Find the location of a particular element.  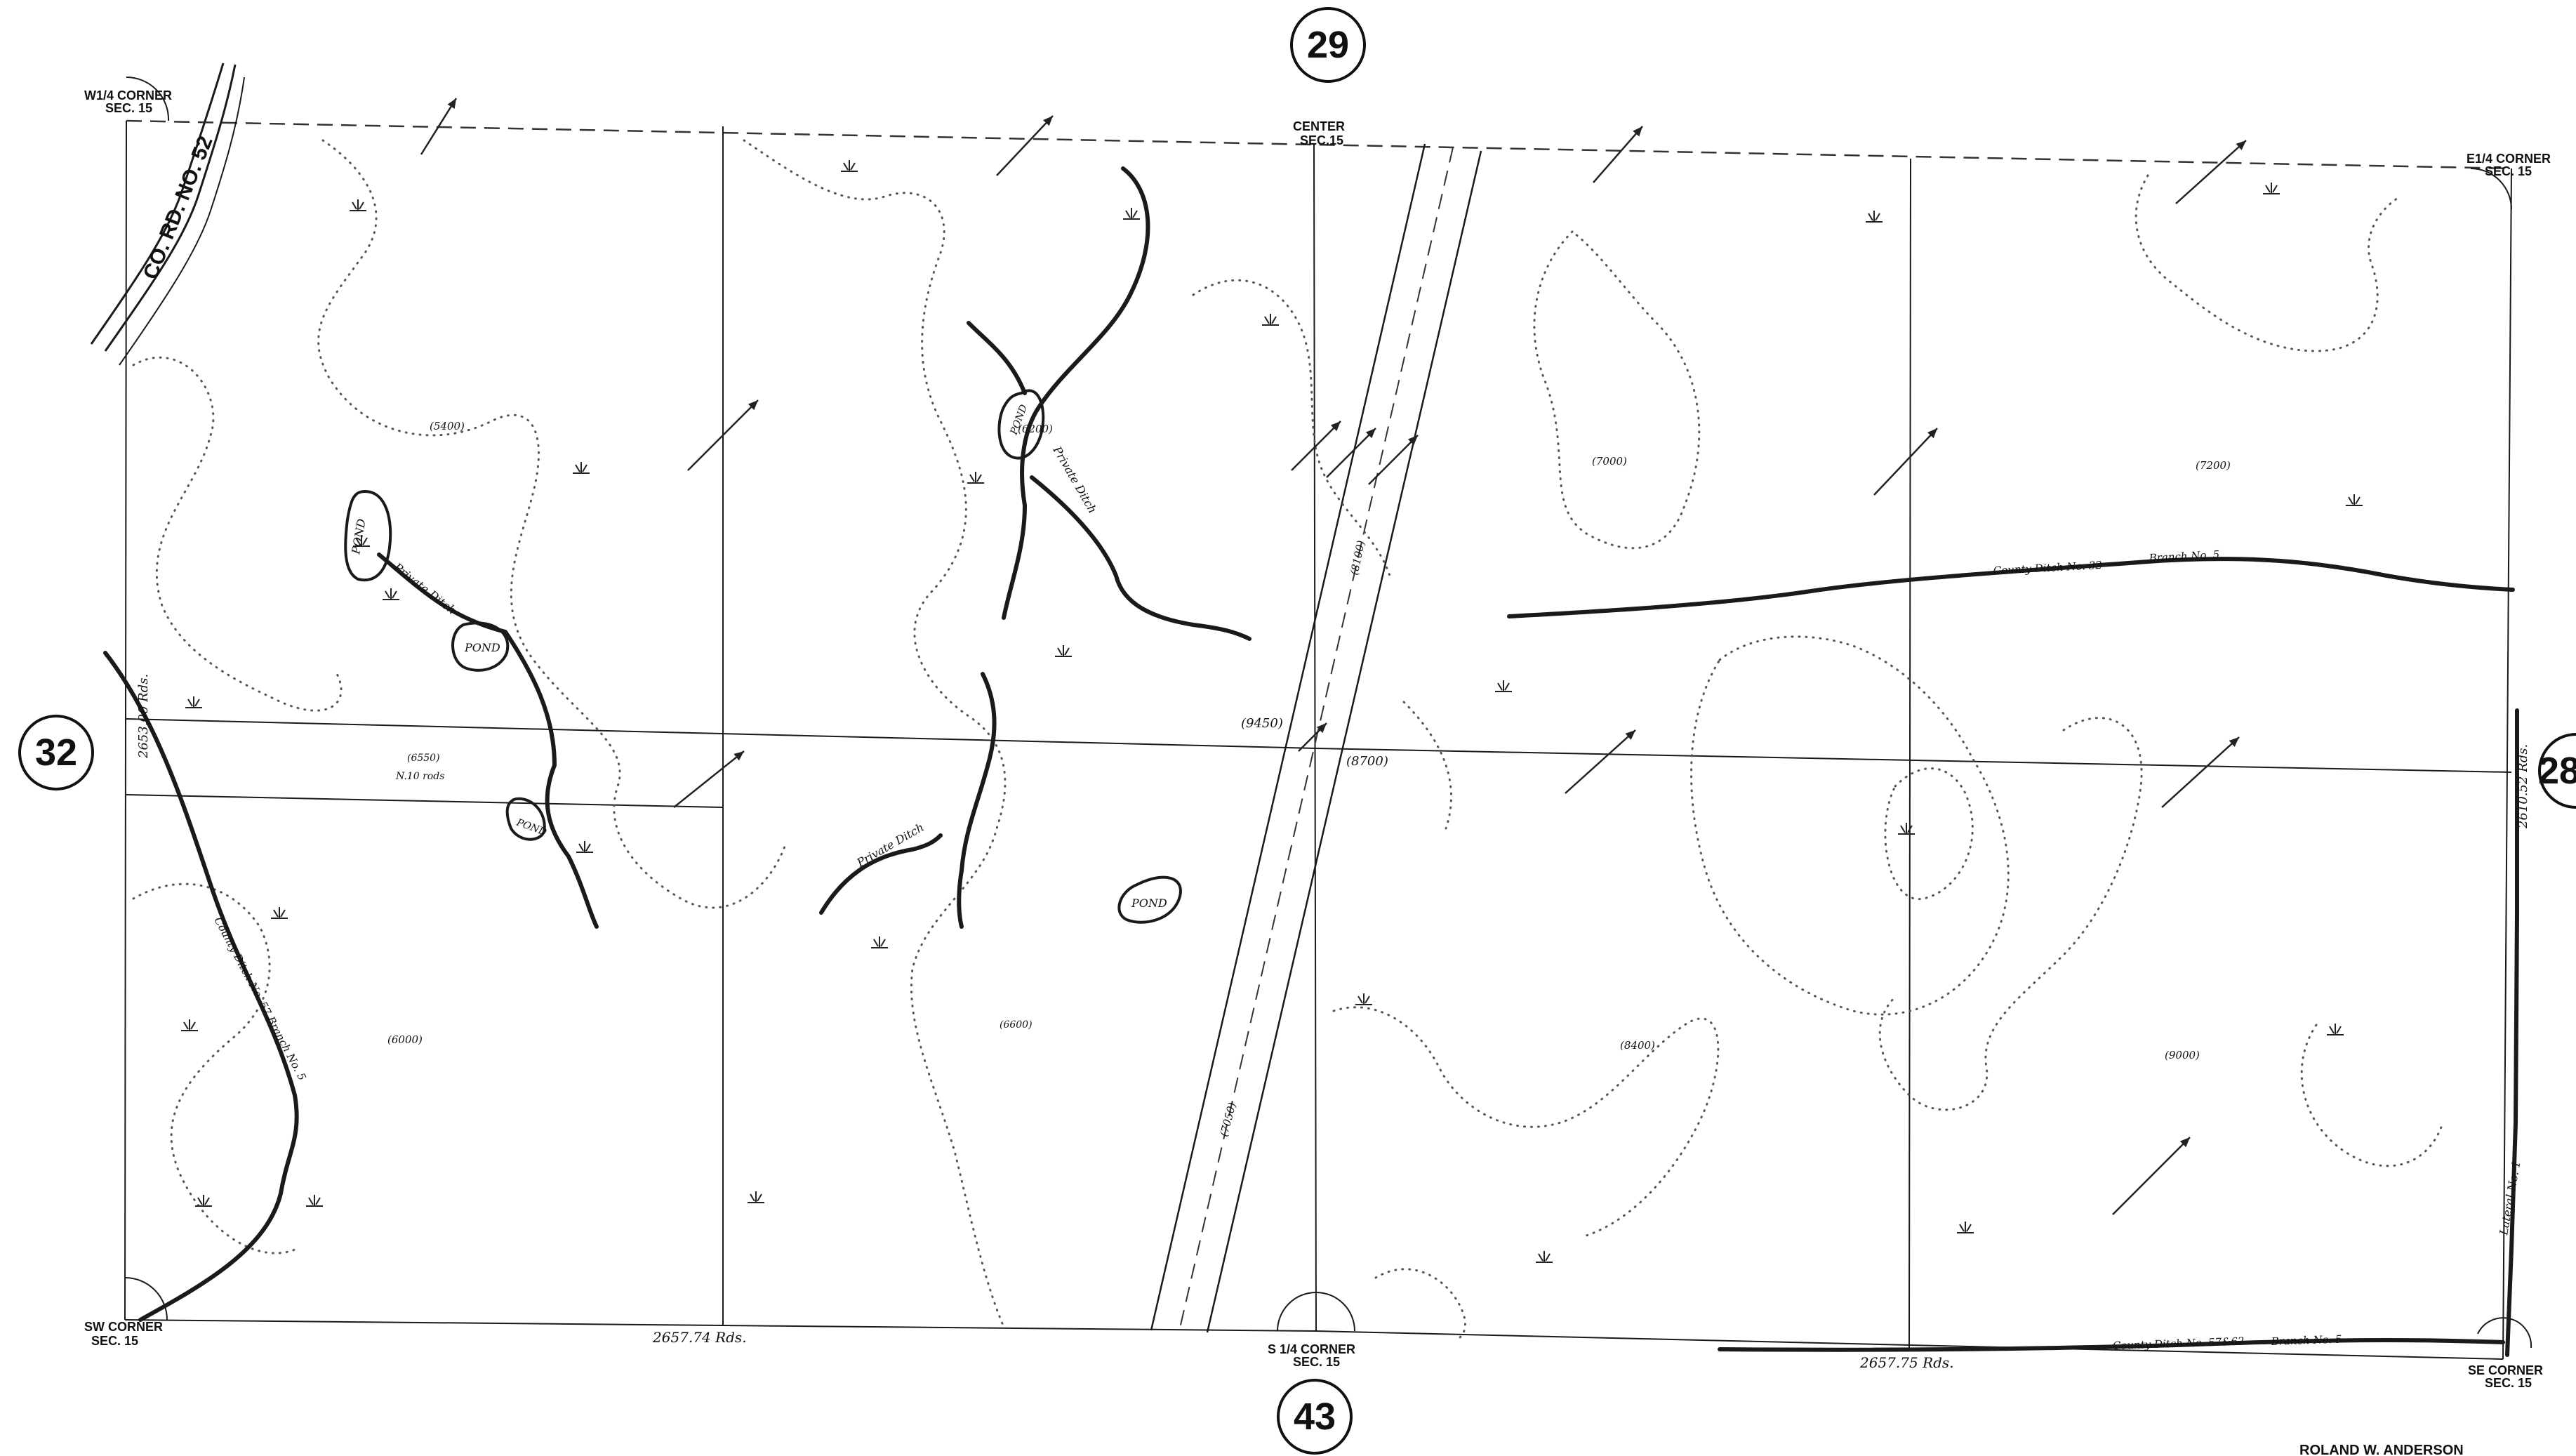

s-quarter-label-2: SEC. 15 is located at coordinates (1317, 1362).